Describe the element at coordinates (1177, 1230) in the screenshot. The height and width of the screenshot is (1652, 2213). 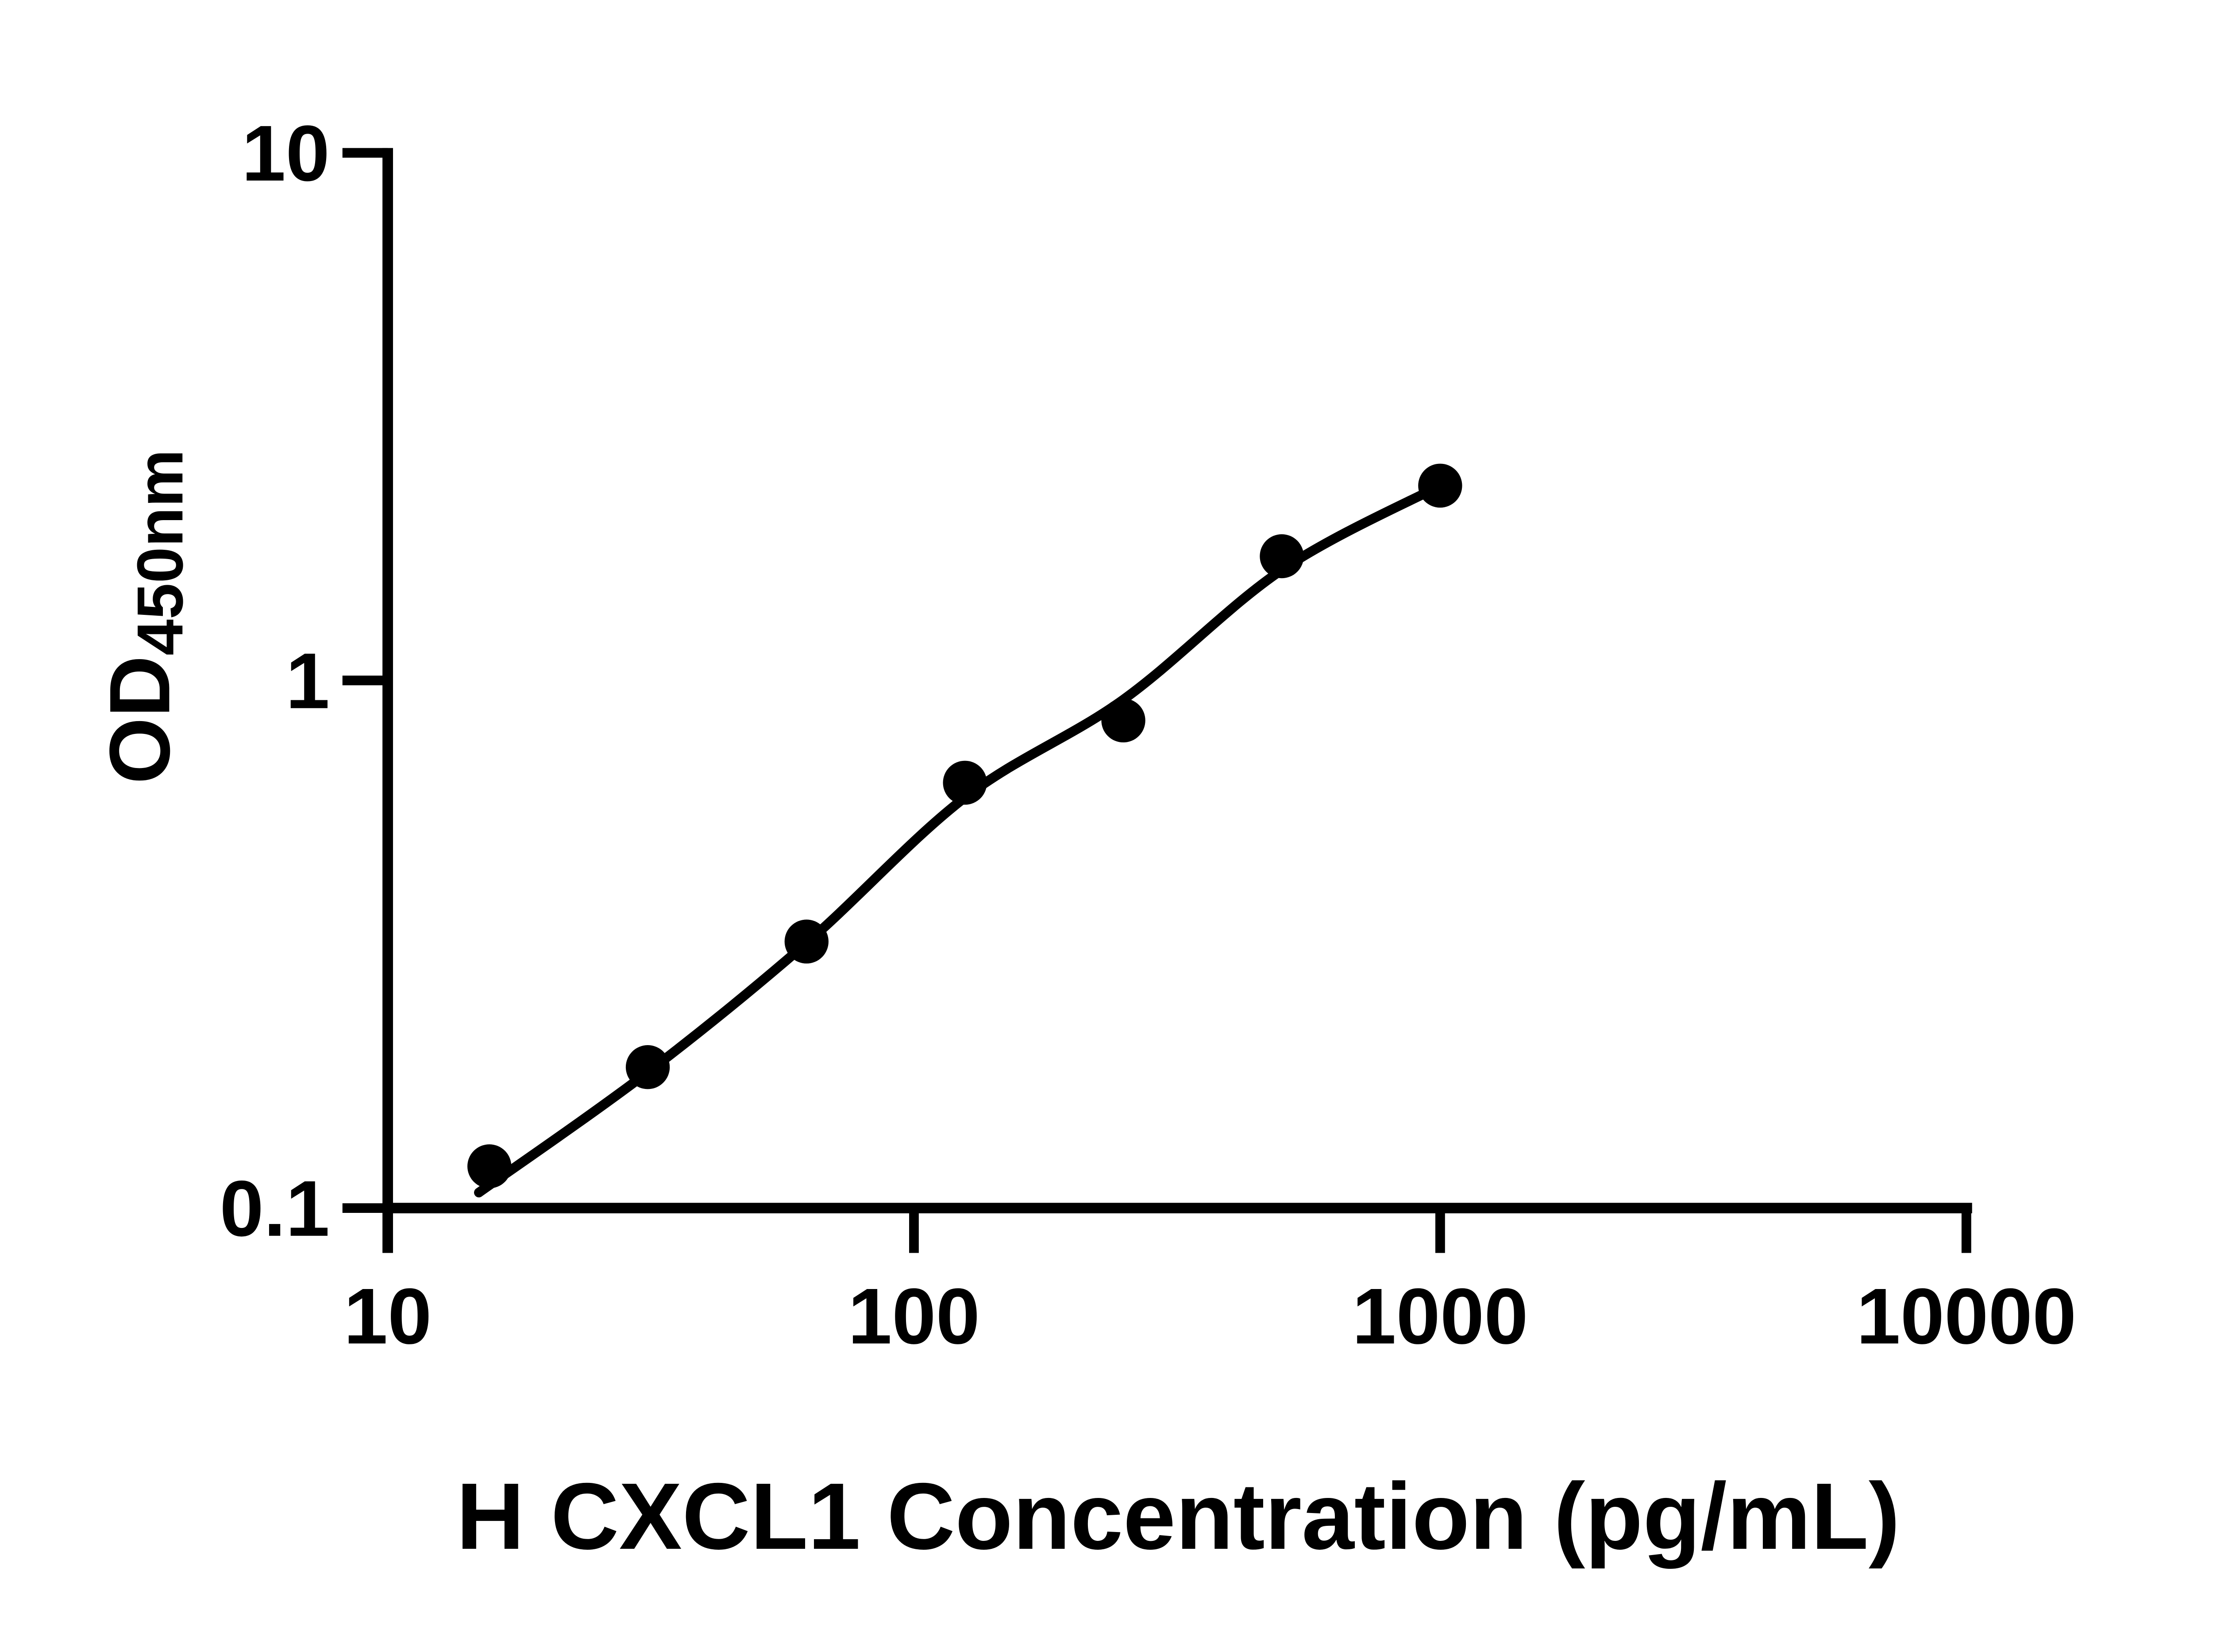
I see `x-ticks` at that location.